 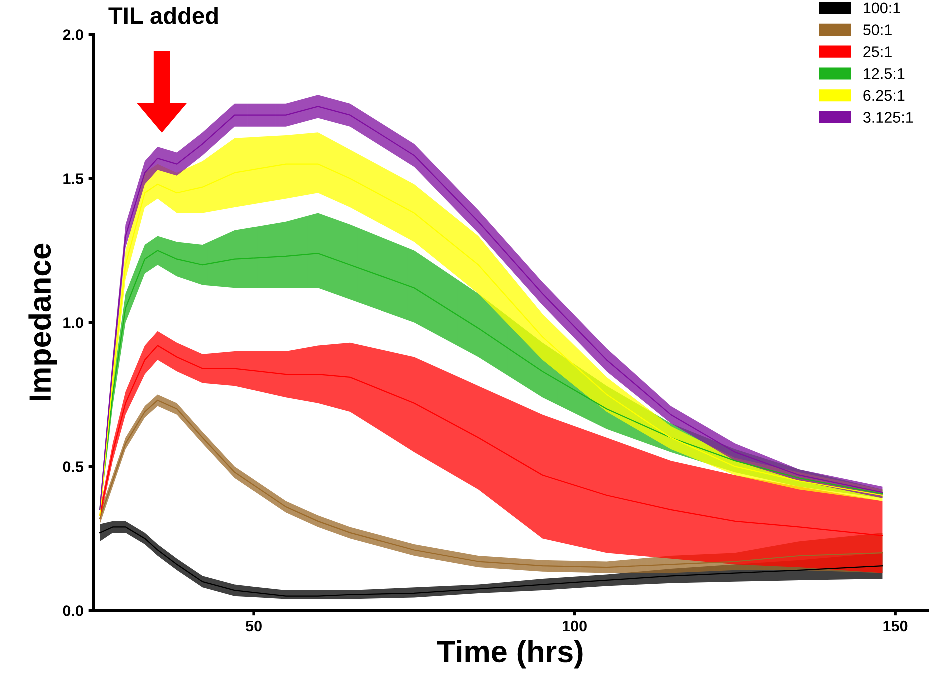 What do you see at coordinates (254, 626) in the screenshot?
I see `x-tick-label: 50` at bounding box center [254, 626].